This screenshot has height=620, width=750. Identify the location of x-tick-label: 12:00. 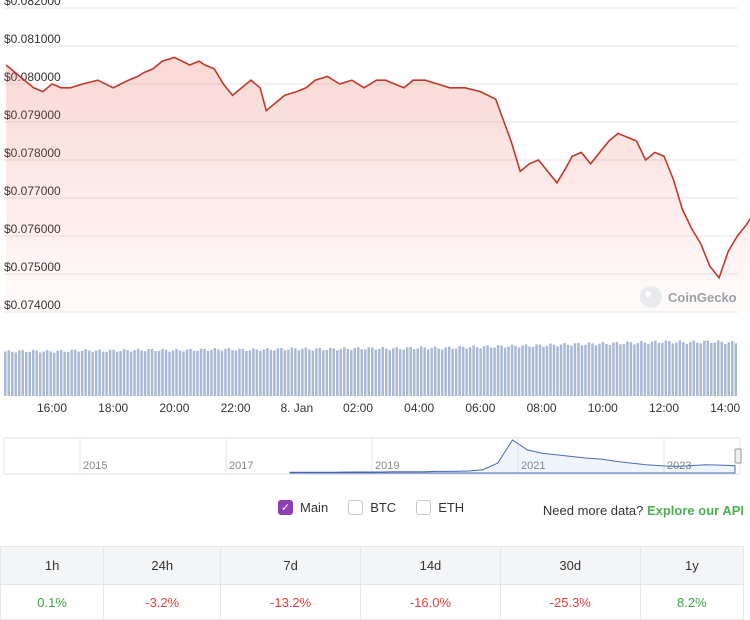
(664, 408).